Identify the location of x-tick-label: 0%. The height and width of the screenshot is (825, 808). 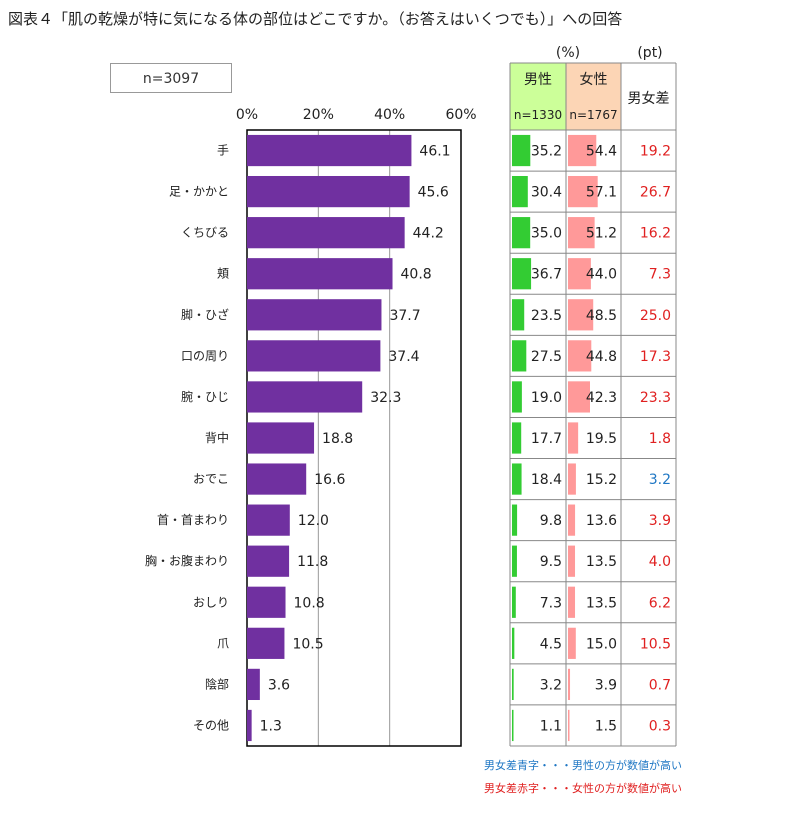
(247, 115).